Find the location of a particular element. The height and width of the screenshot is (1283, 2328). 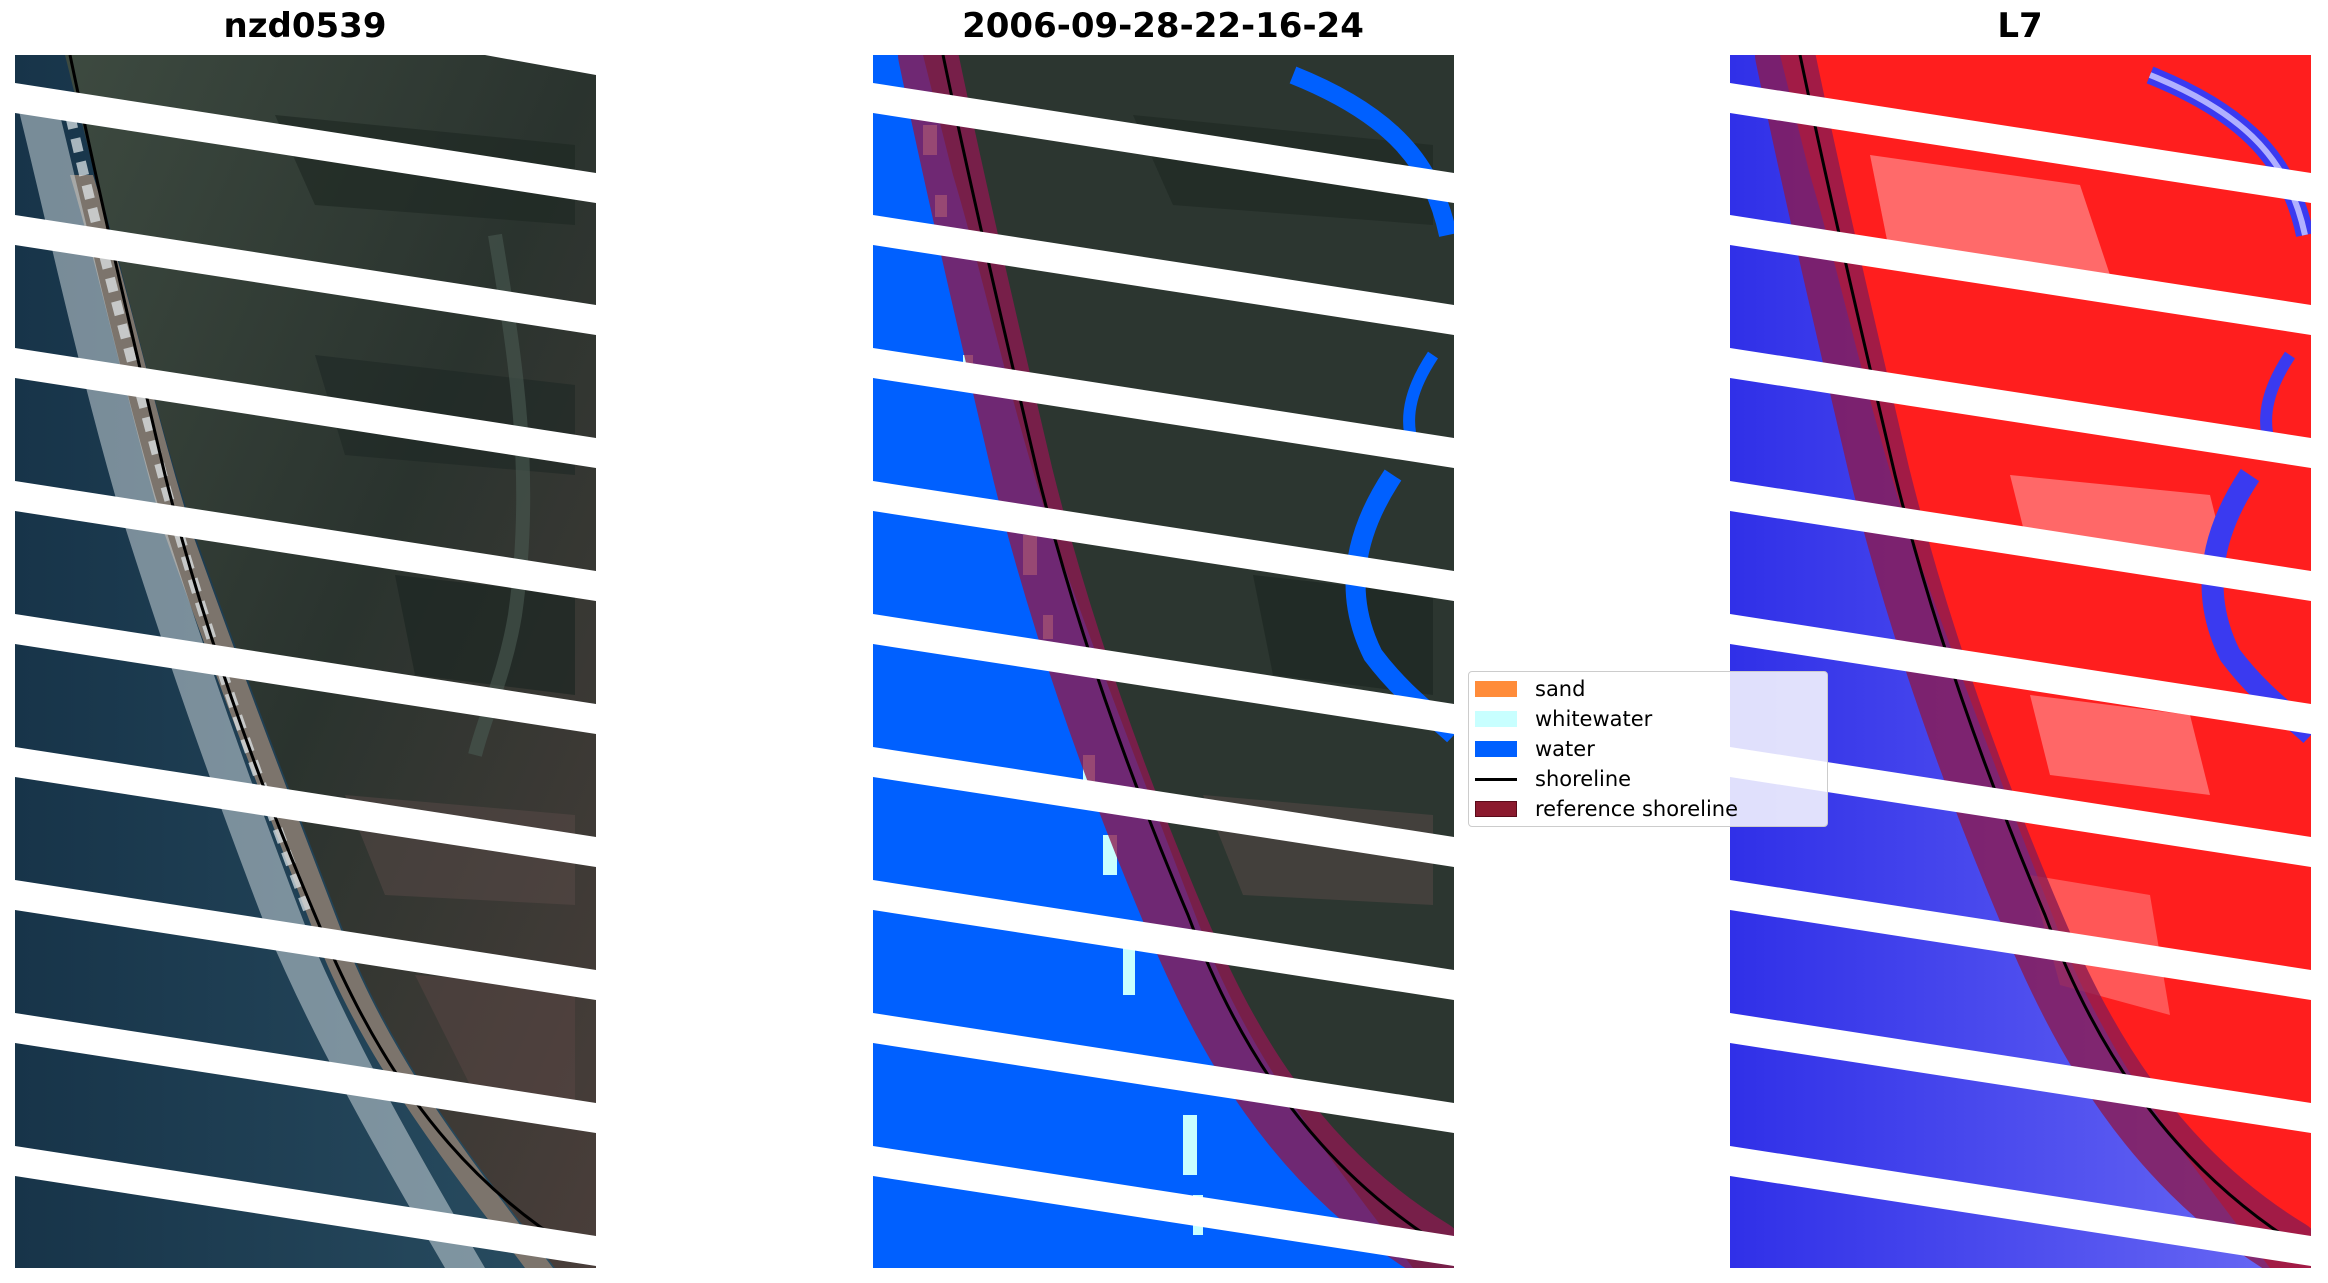

legend-item-reference-shoreline: reference shoreline is located at coordinates (1603, 809).